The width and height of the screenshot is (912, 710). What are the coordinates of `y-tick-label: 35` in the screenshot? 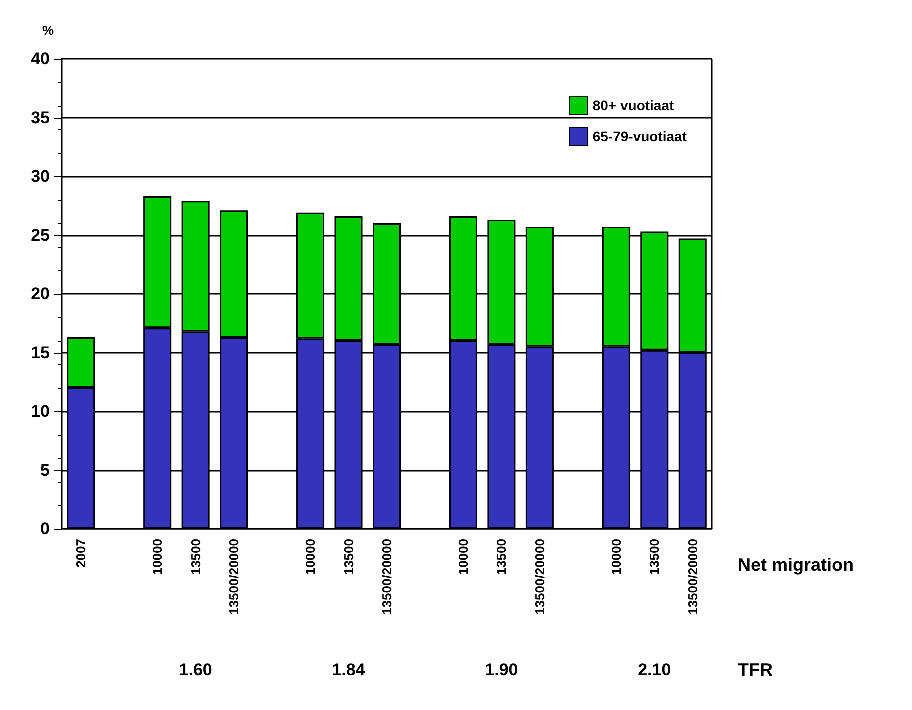 It's located at (40, 118).